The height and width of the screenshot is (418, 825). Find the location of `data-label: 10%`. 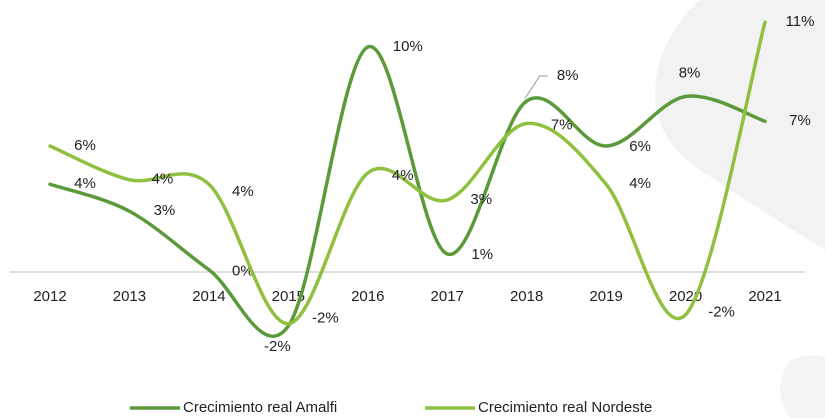

data-label: 10% is located at coordinates (408, 46).